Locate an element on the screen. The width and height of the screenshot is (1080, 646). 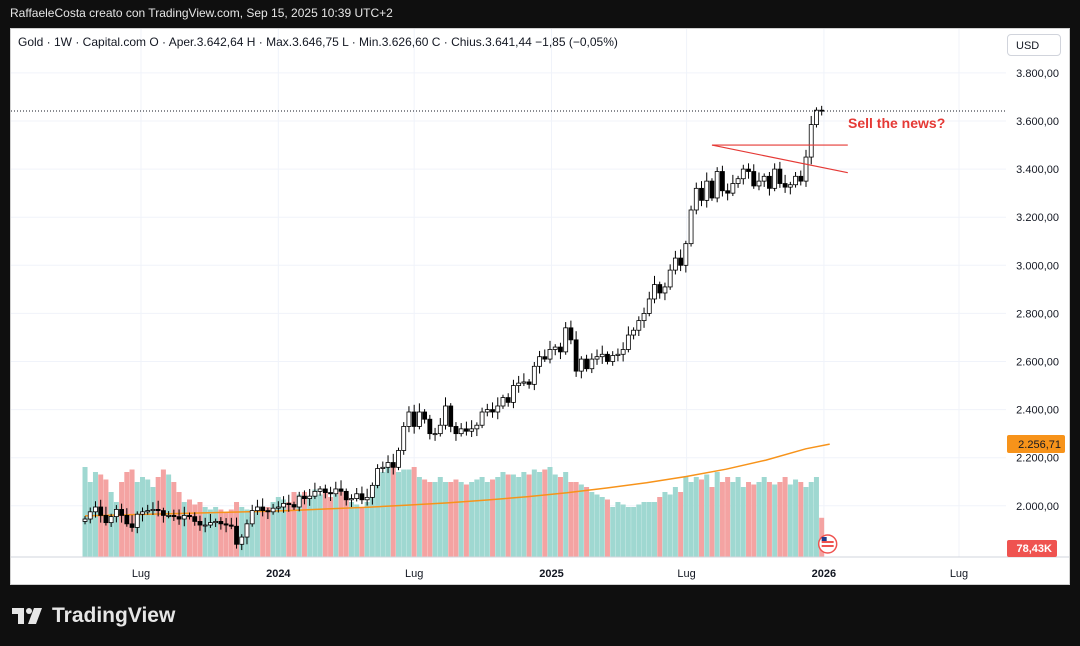
y-tick-label: 2.400,00 is located at coordinates (1037, 411).